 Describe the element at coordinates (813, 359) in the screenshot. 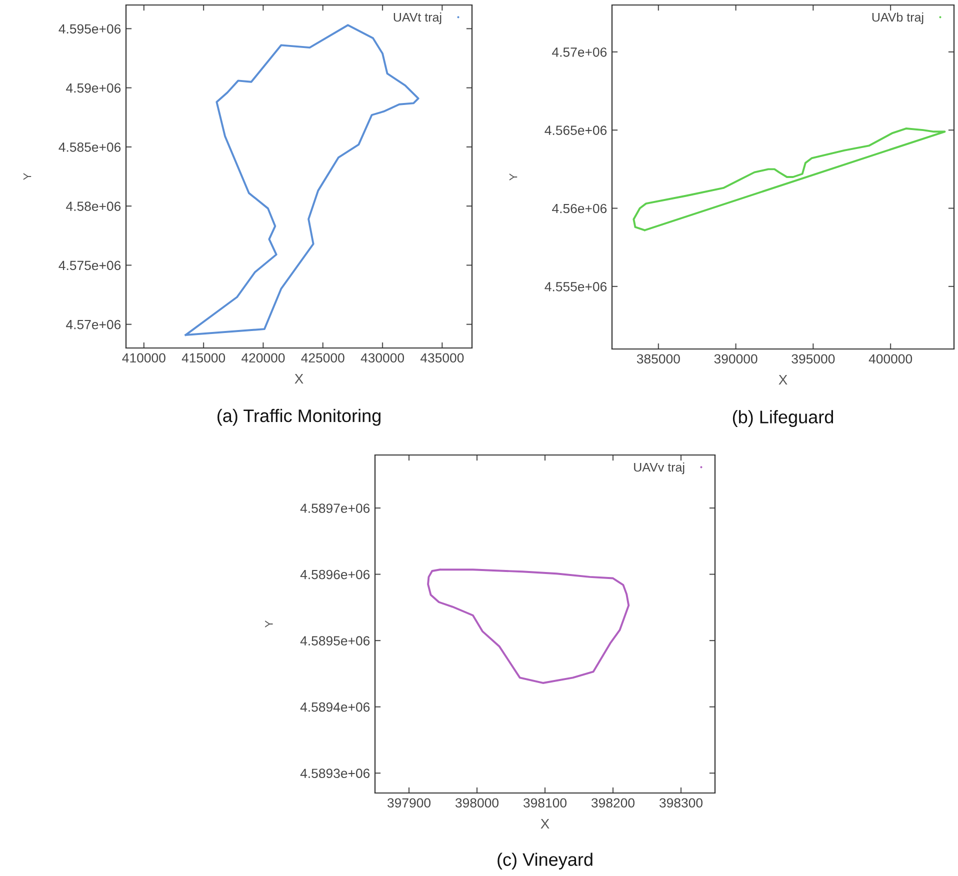

I see `x-tick-label: 395000` at that location.